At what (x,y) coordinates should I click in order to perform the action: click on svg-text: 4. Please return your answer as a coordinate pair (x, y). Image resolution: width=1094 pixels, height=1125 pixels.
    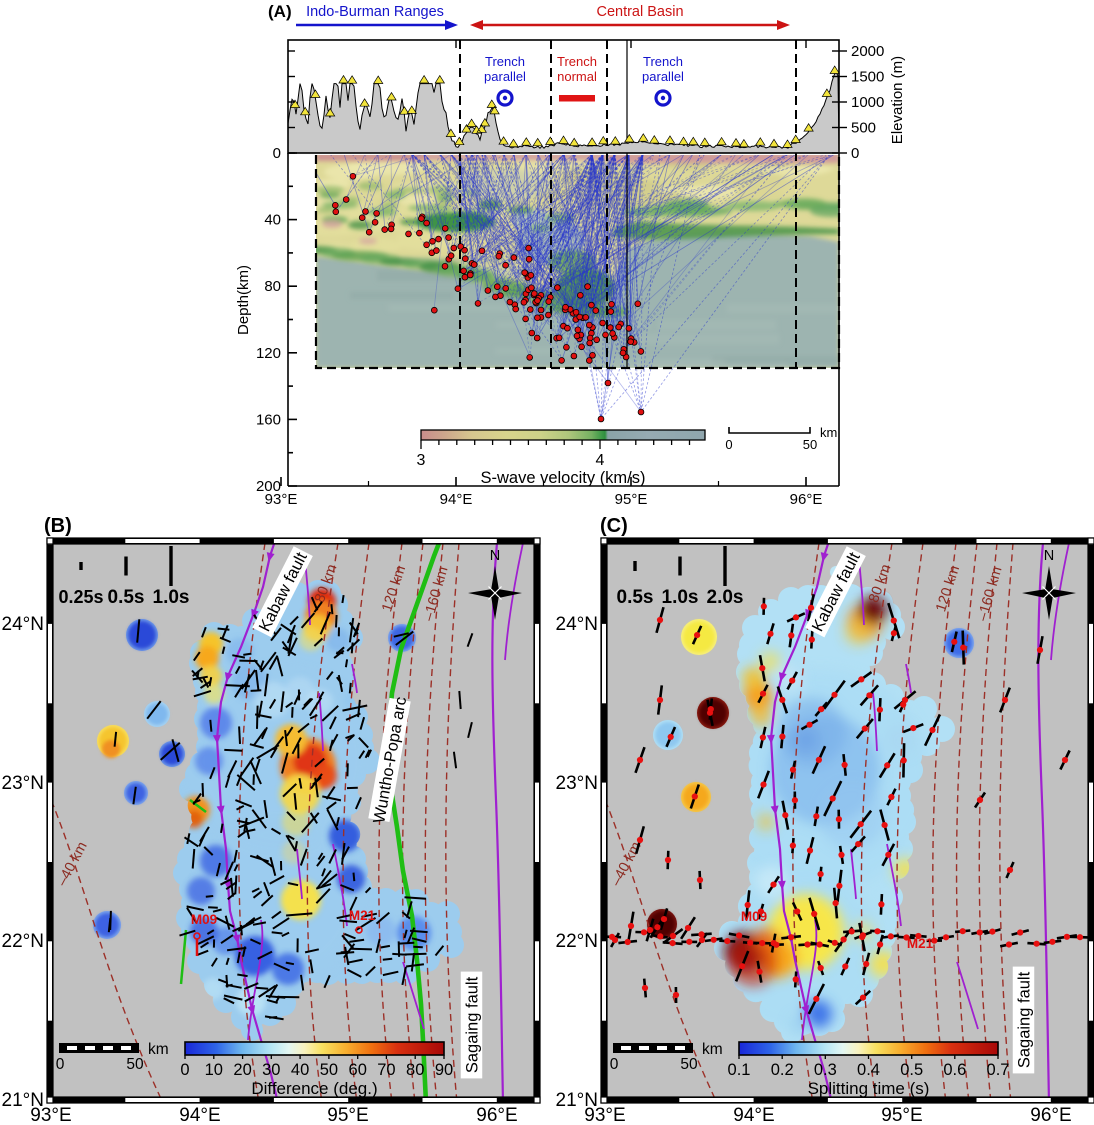
    Looking at the image, I should click on (600, 460).